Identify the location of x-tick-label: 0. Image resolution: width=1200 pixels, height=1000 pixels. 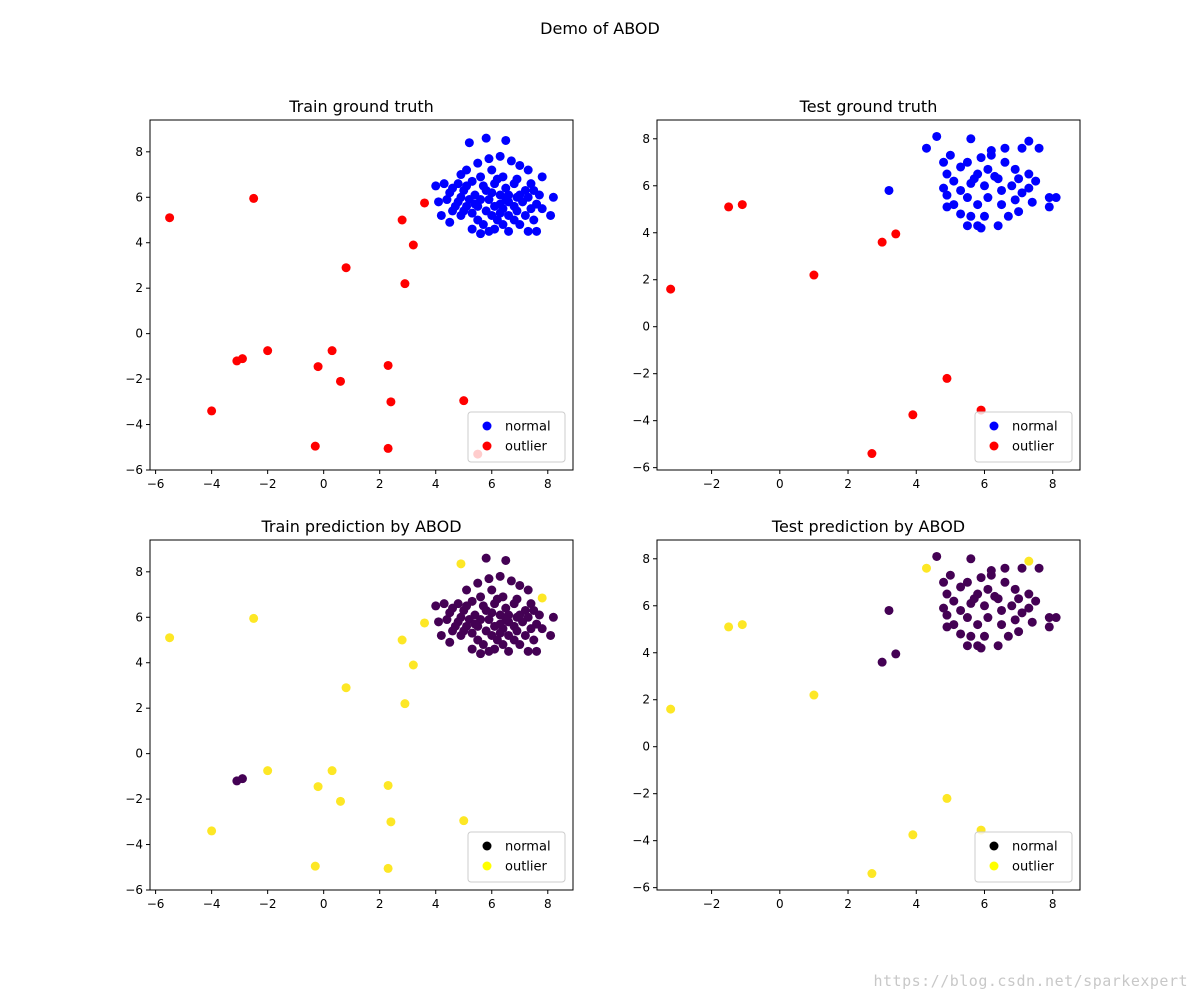
(324, 484).